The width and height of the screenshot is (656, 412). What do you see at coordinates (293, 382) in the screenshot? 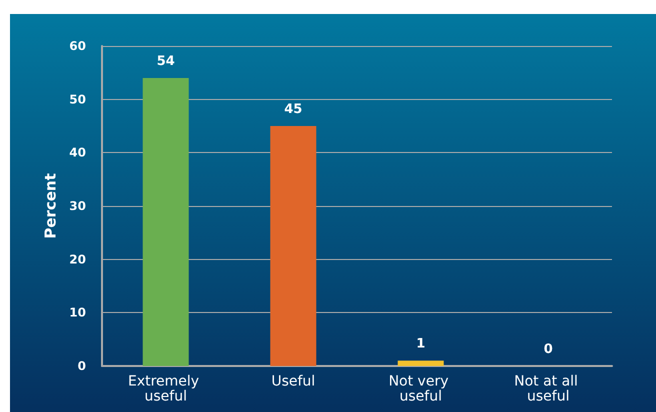
I see `x-tick-label: Useful` at bounding box center [293, 382].